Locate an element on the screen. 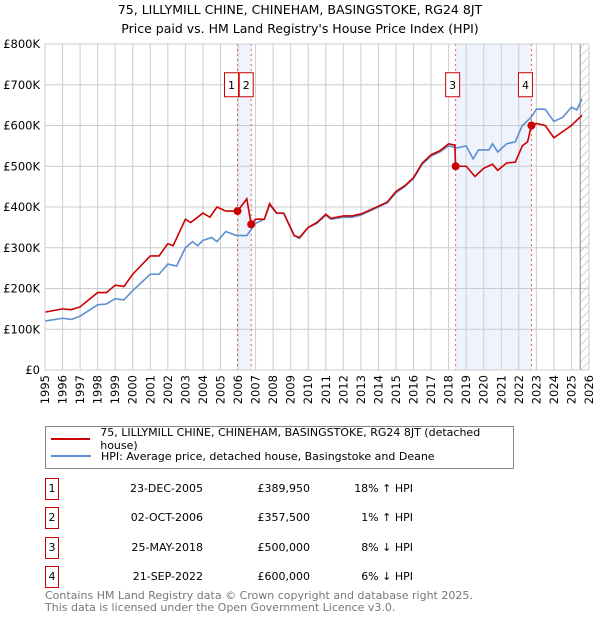  transaction-price: £357,500 is located at coordinates (284, 517).